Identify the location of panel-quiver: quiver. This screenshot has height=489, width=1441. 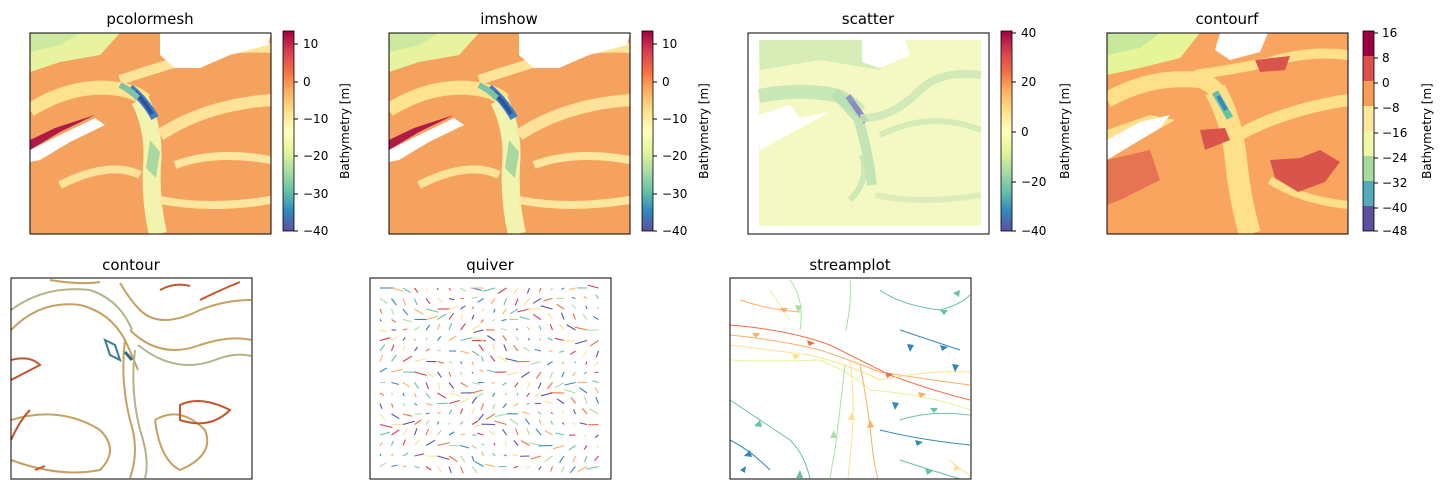
(490, 368).